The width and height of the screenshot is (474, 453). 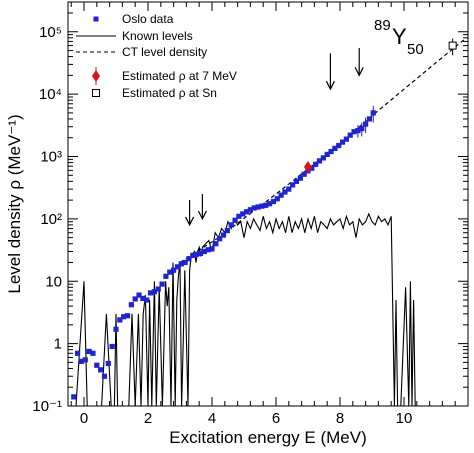 I want to click on x-tick-label: 2, so click(x=148, y=418).